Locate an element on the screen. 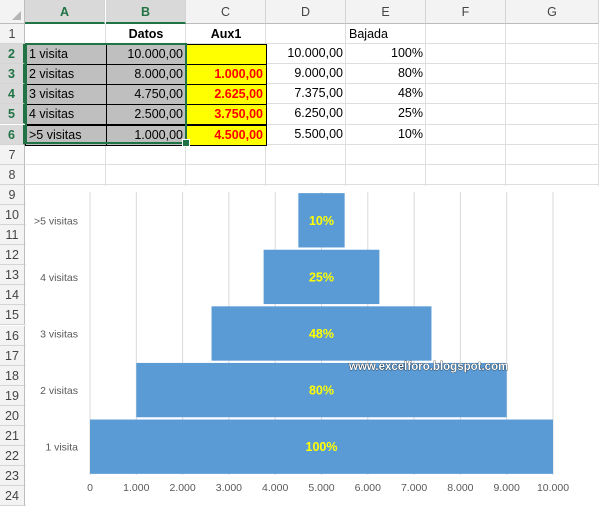 This screenshot has height=507, width=599. x-tick-label: 4.000 is located at coordinates (275, 488).